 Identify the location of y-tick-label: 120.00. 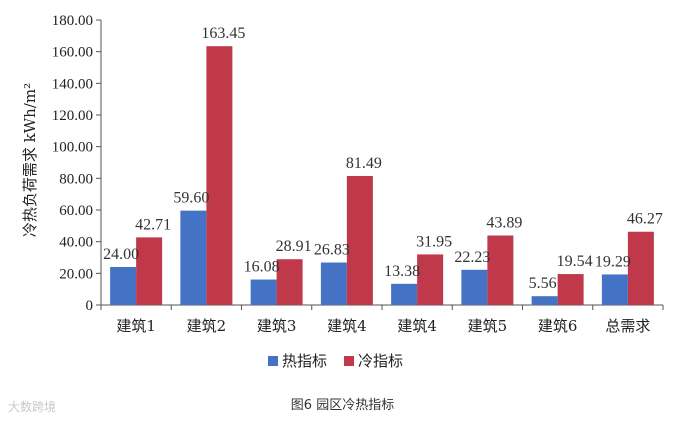
(72, 116).